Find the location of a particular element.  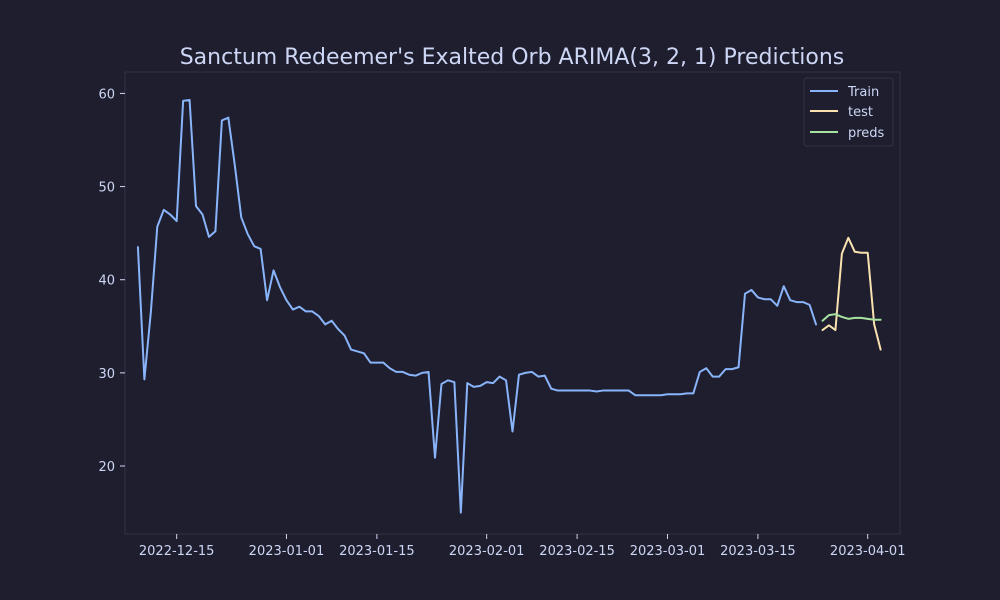

series-line-test is located at coordinates (851, 293).